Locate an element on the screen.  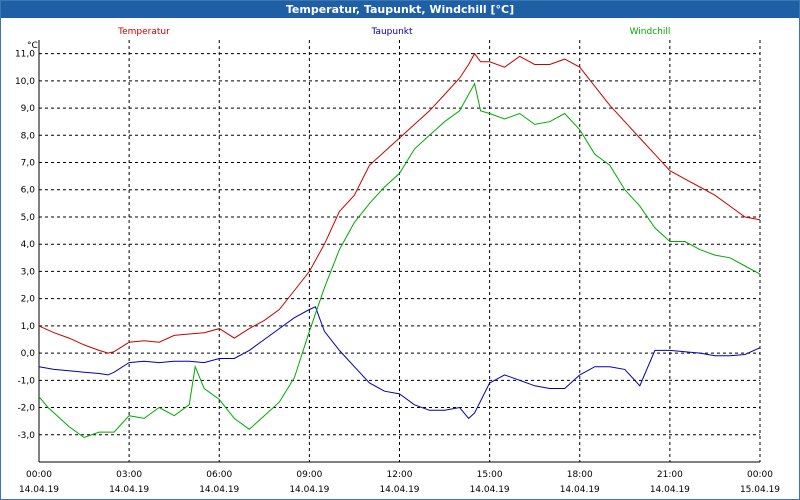
x-tick-date: 15.04.19 is located at coordinates (760, 490).